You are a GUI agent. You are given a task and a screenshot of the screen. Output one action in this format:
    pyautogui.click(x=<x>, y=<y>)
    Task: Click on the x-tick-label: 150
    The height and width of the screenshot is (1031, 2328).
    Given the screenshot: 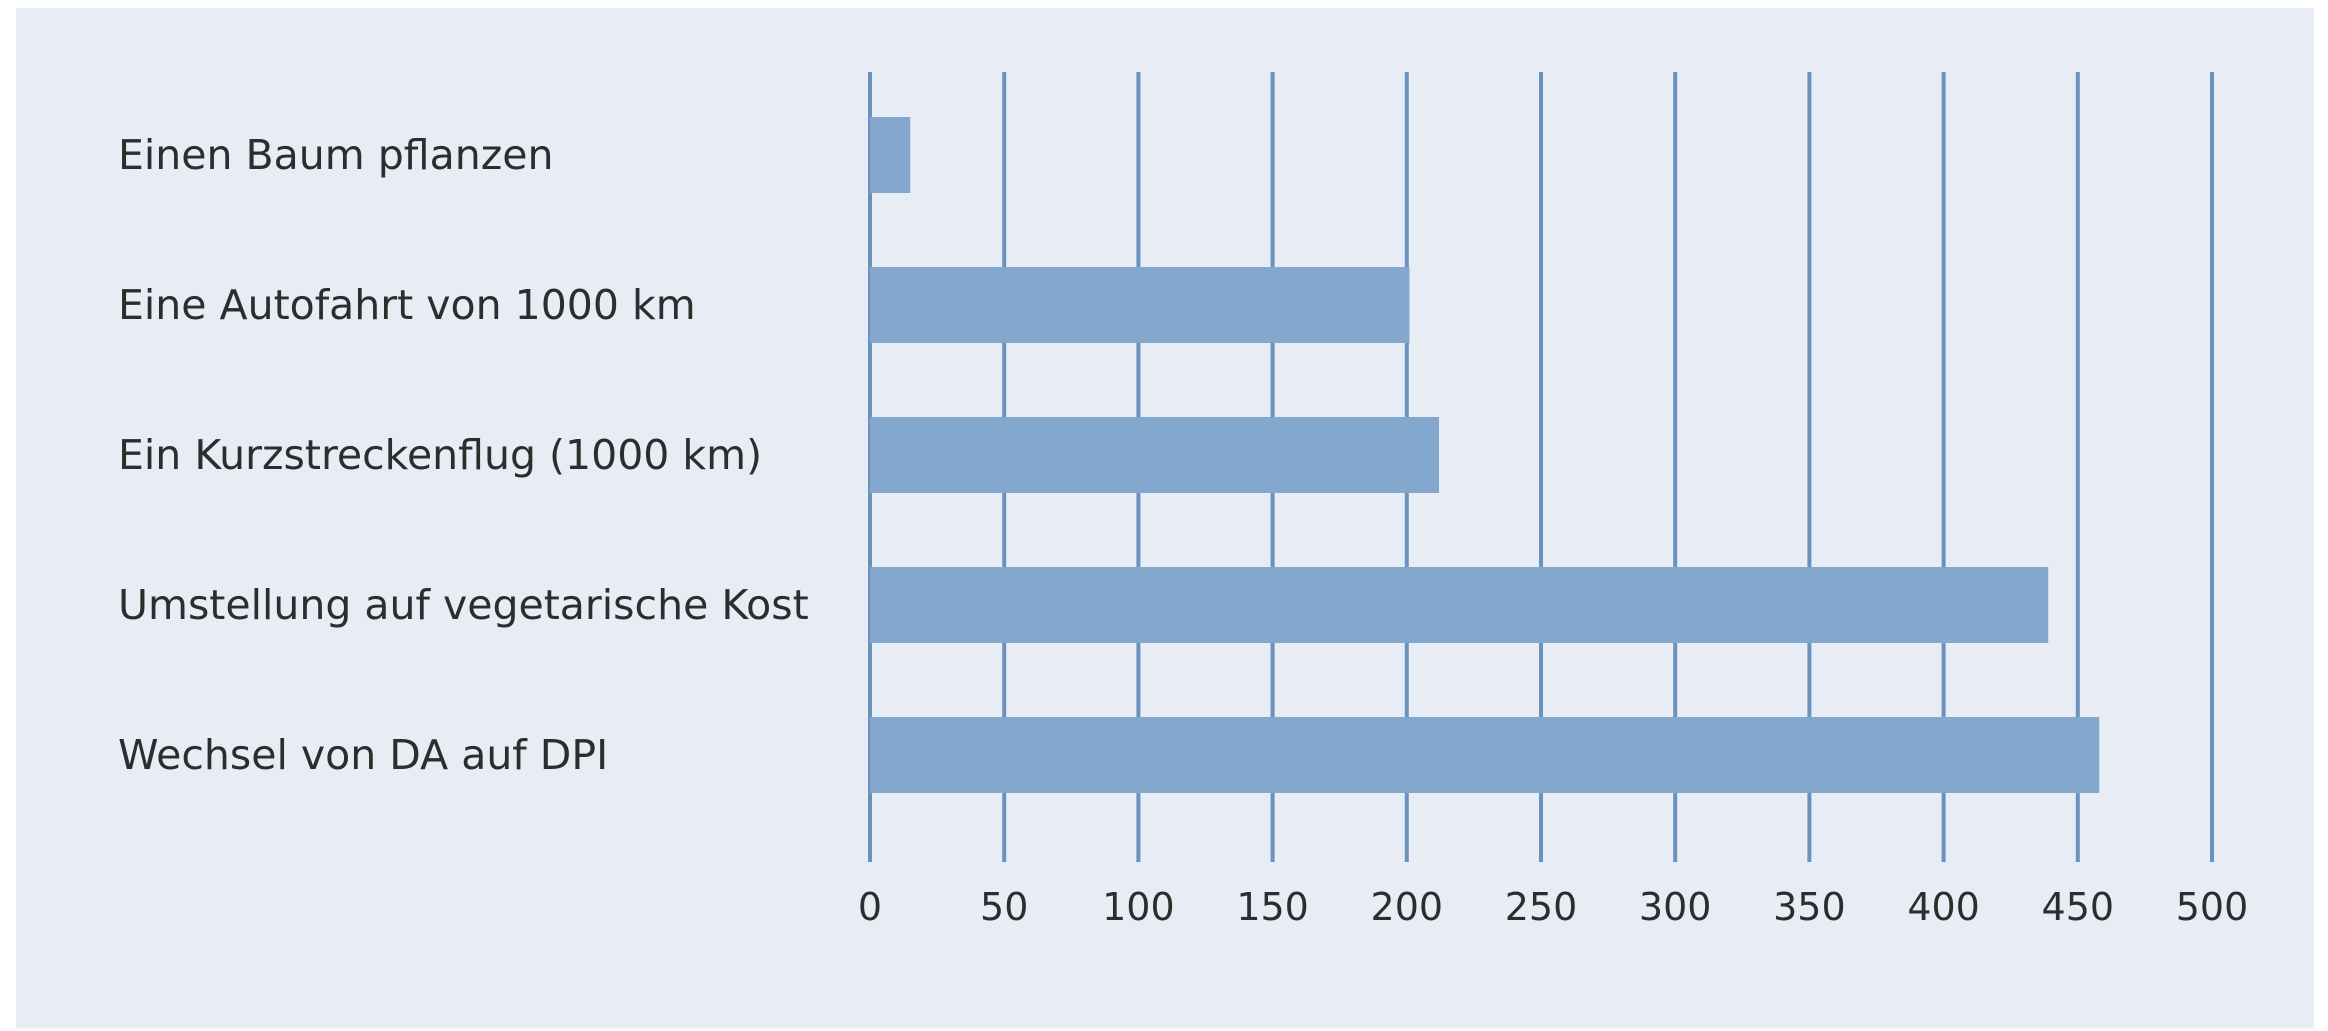 What is the action you would take?
    pyautogui.click(x=1272, y=907)
    